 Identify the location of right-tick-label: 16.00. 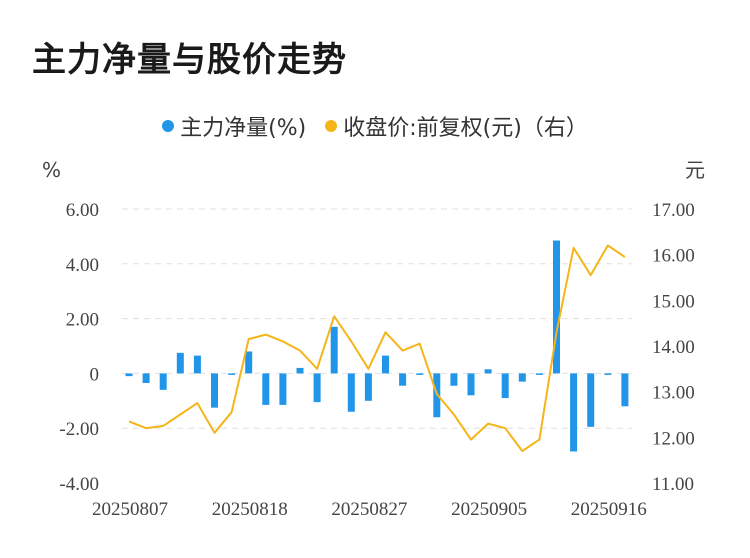
(673, 256).